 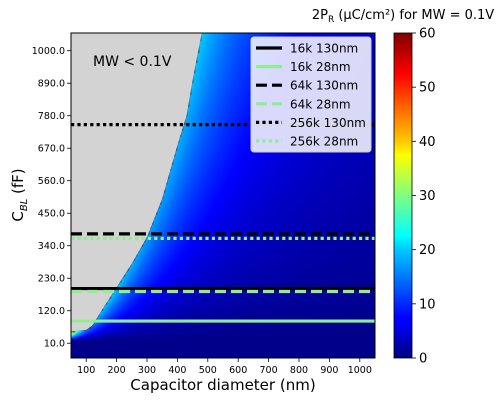 What do you see at coordinates (299, 370) in the screenshot?
I see `x-tick-label-7: 800` at bounding box center [299, 370].